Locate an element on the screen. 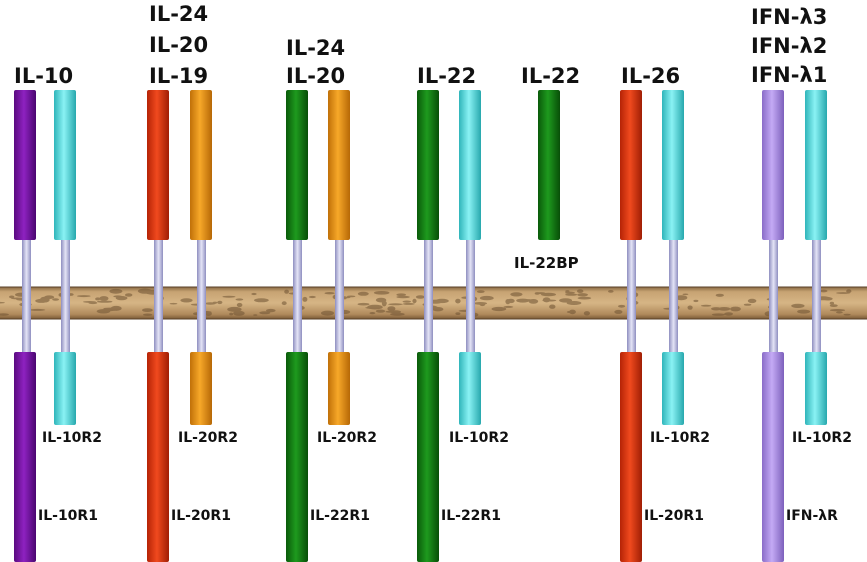 The height and width of the screenshot is (562, 867). ligand-label-il26: IL-26 is located at coordinates (651, 76).